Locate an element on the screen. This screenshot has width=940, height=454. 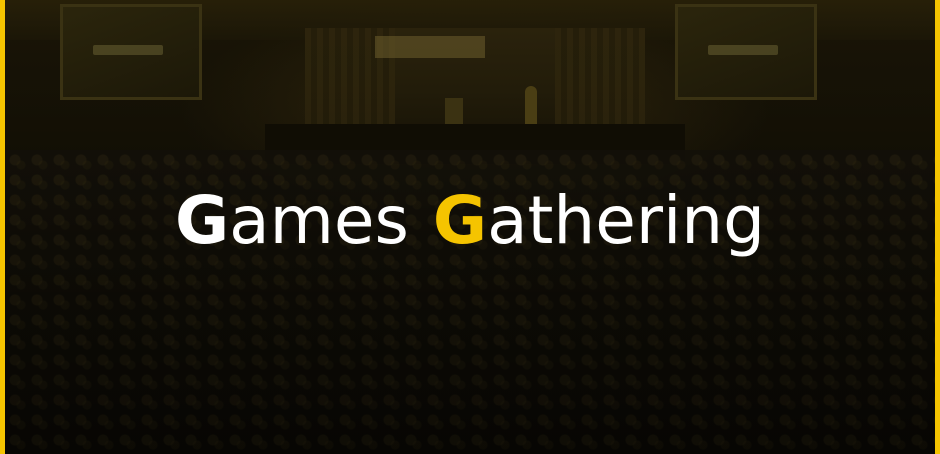
projection-screen-left is located at coordinates (131, 52).